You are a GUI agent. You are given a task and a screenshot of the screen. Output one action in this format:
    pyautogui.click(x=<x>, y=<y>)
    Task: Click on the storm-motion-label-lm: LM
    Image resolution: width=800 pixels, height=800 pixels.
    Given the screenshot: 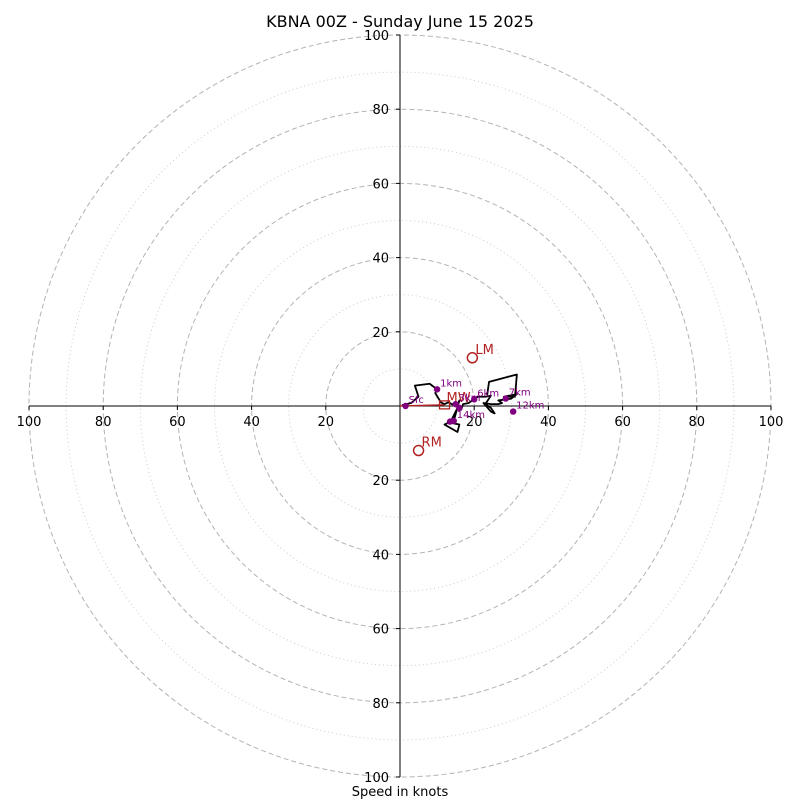 What is the action you would take?
    pyautogui.click(x=484, y=350)
    